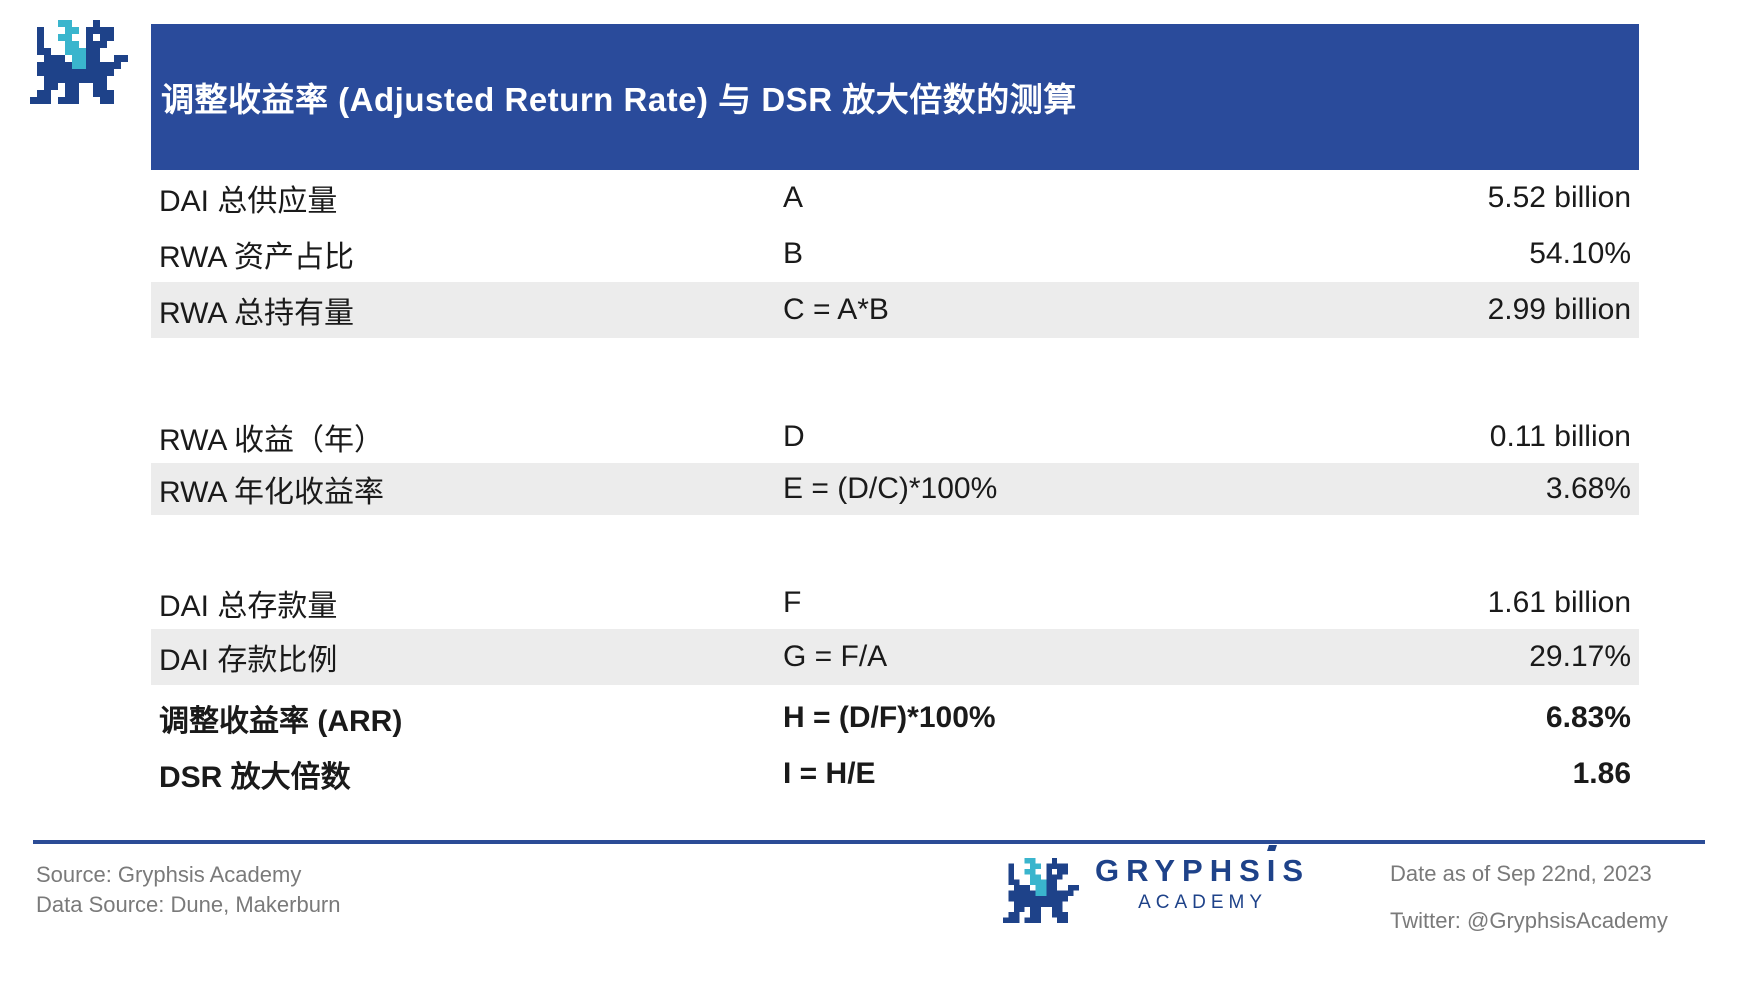 The image size is (1746, 982). I want to click on row-value: 2.99 billion, so click(1559, 309).